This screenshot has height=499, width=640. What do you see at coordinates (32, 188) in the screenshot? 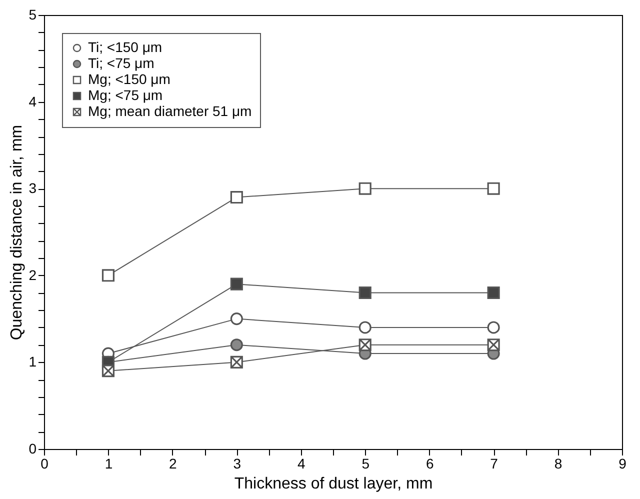
I see `y-tick-label: 3` at bounding box center [32, 188].